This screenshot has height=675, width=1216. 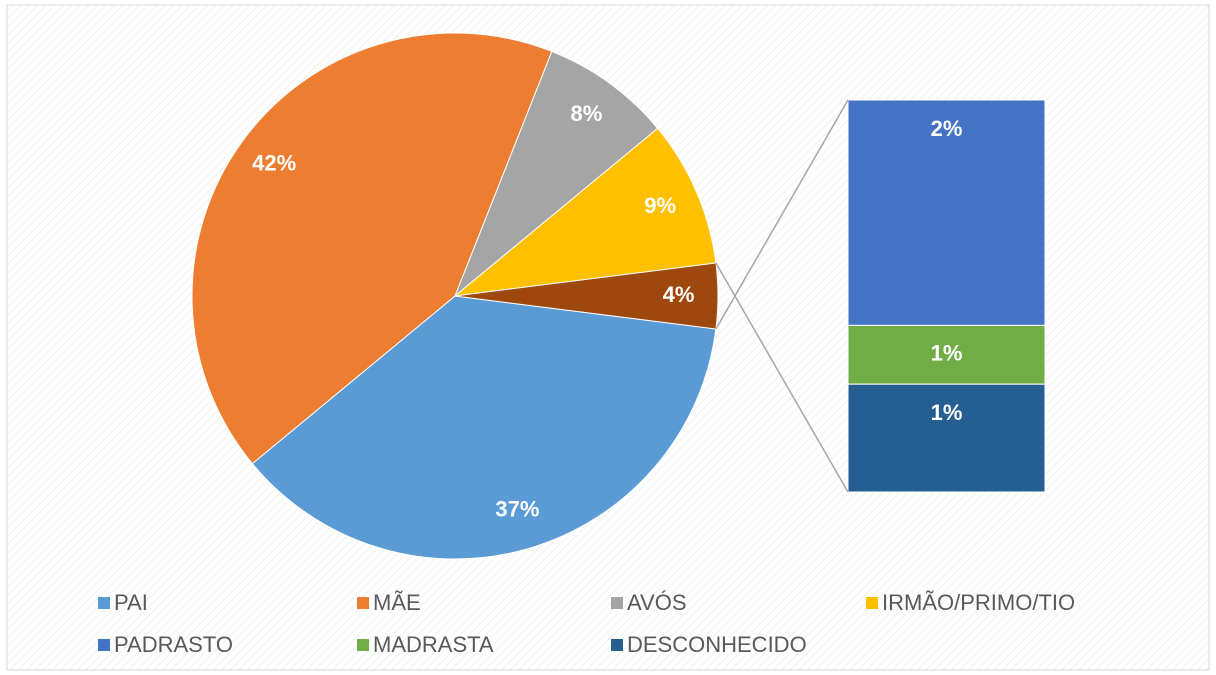 What do you see at coordinates (717, 644) in the screenshot?
I see `legend-label: DESCONHECIDO` at bounding box center [717, 644].